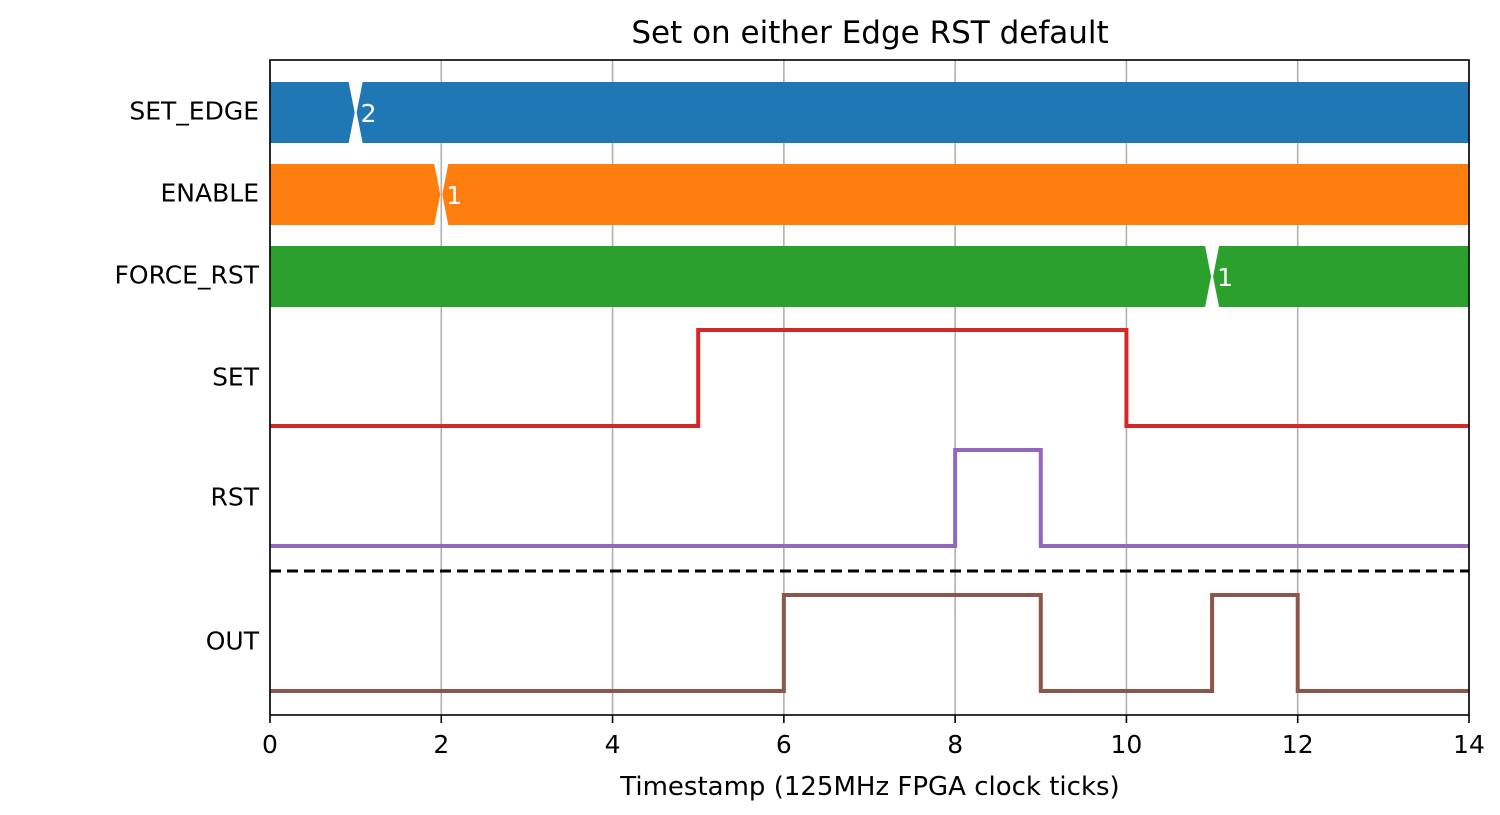 The width and height of the screenshot is (1500, 815). What do you see at coordinates (955, 744) in the screenshot?
I see `x-tick-label: 8` at bounding box center [955, 744].